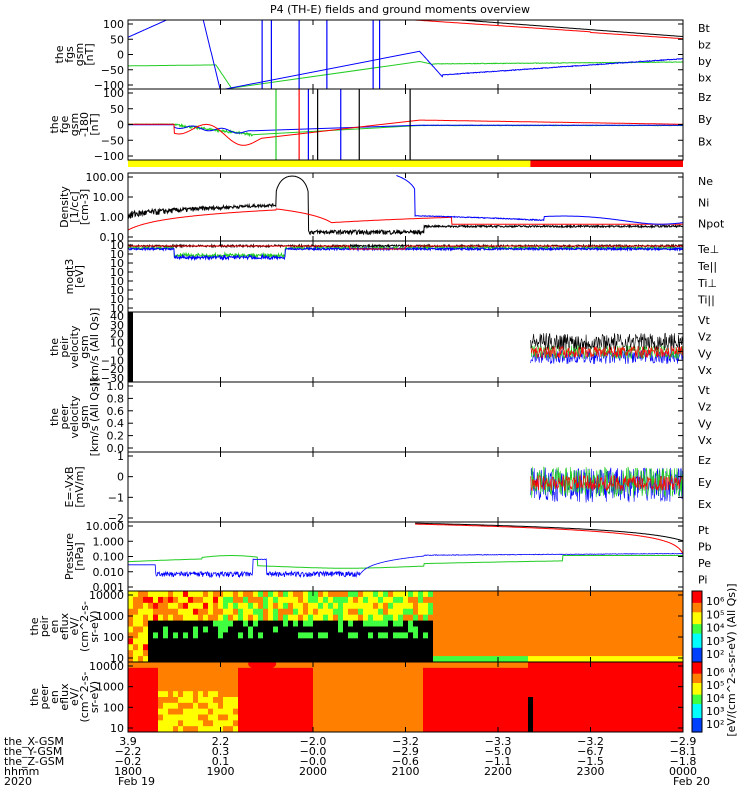  Describe the element at coordinates (109, 197) in the screenshot. I see `y-tick-label: 10.00` at that location.